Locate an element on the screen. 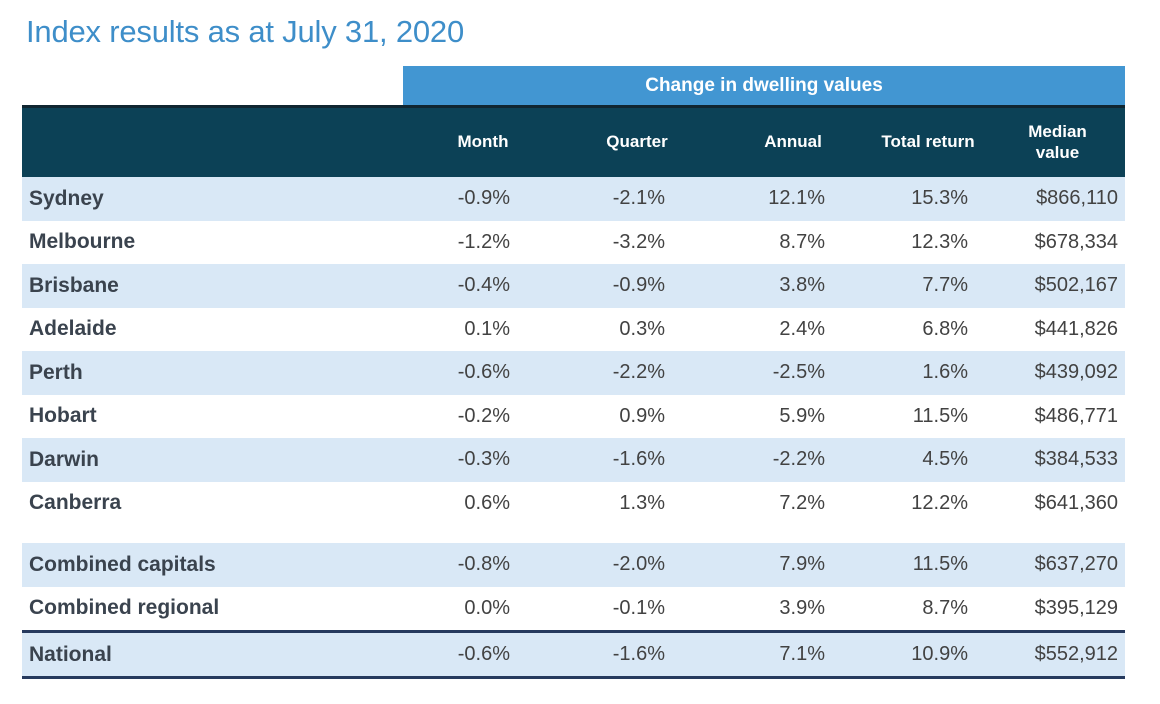 The width and height of the screenshot is (1160, 704). annual-value: 8.7% is located at coordinates (802, 241).